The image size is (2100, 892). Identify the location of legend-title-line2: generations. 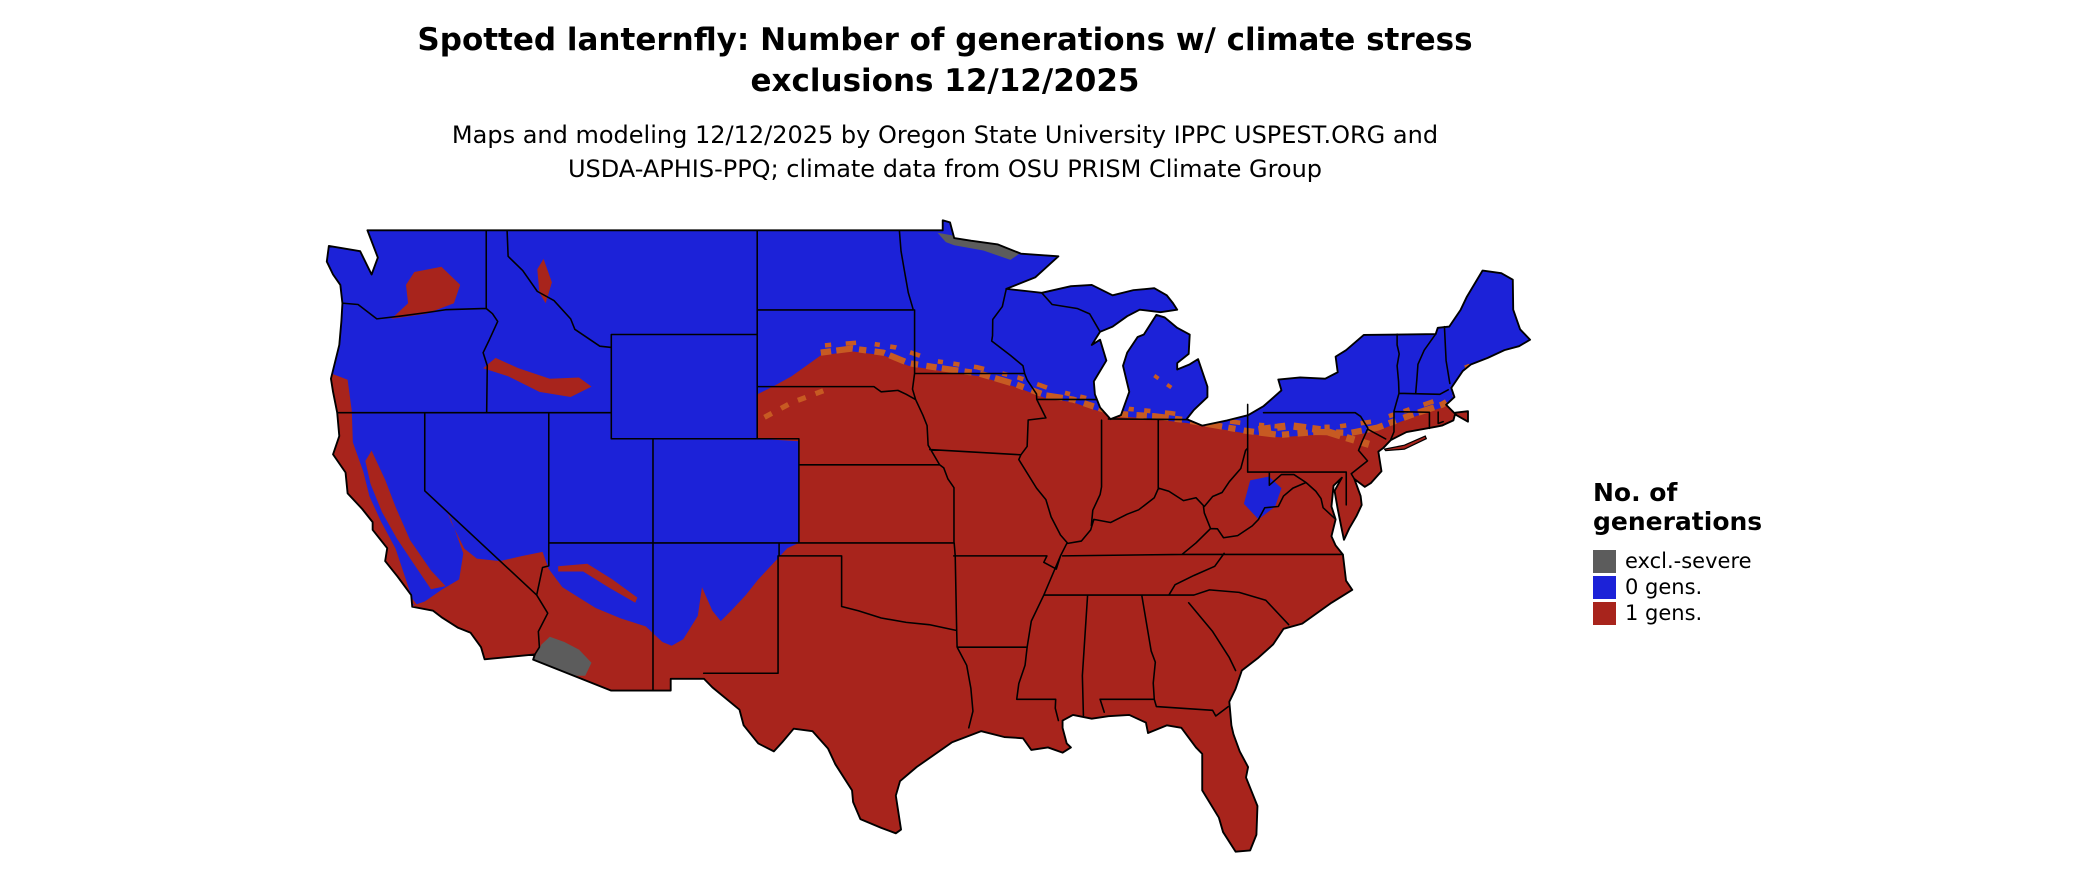
(1678, 521).